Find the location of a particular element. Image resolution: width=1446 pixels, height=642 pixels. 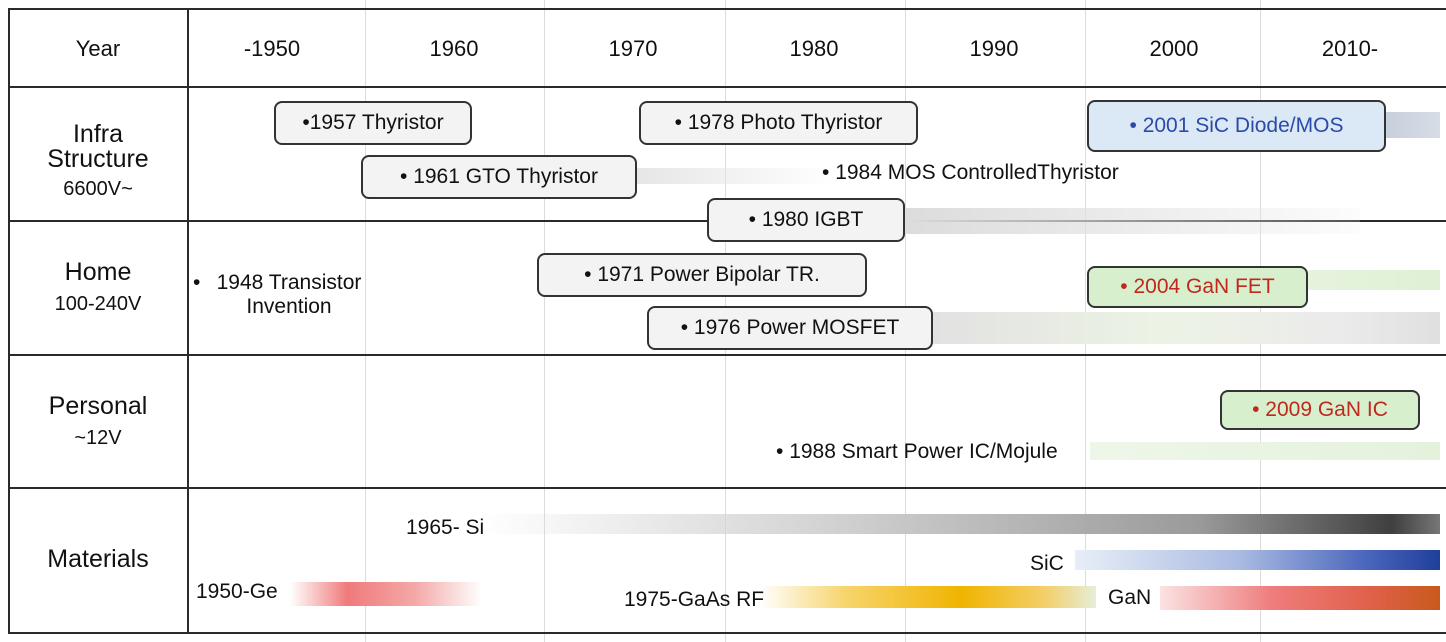

event-1984-mos-controlled-thyristor: • 1984 MOS ControlledThyristor is located at coordinates (970, 172).